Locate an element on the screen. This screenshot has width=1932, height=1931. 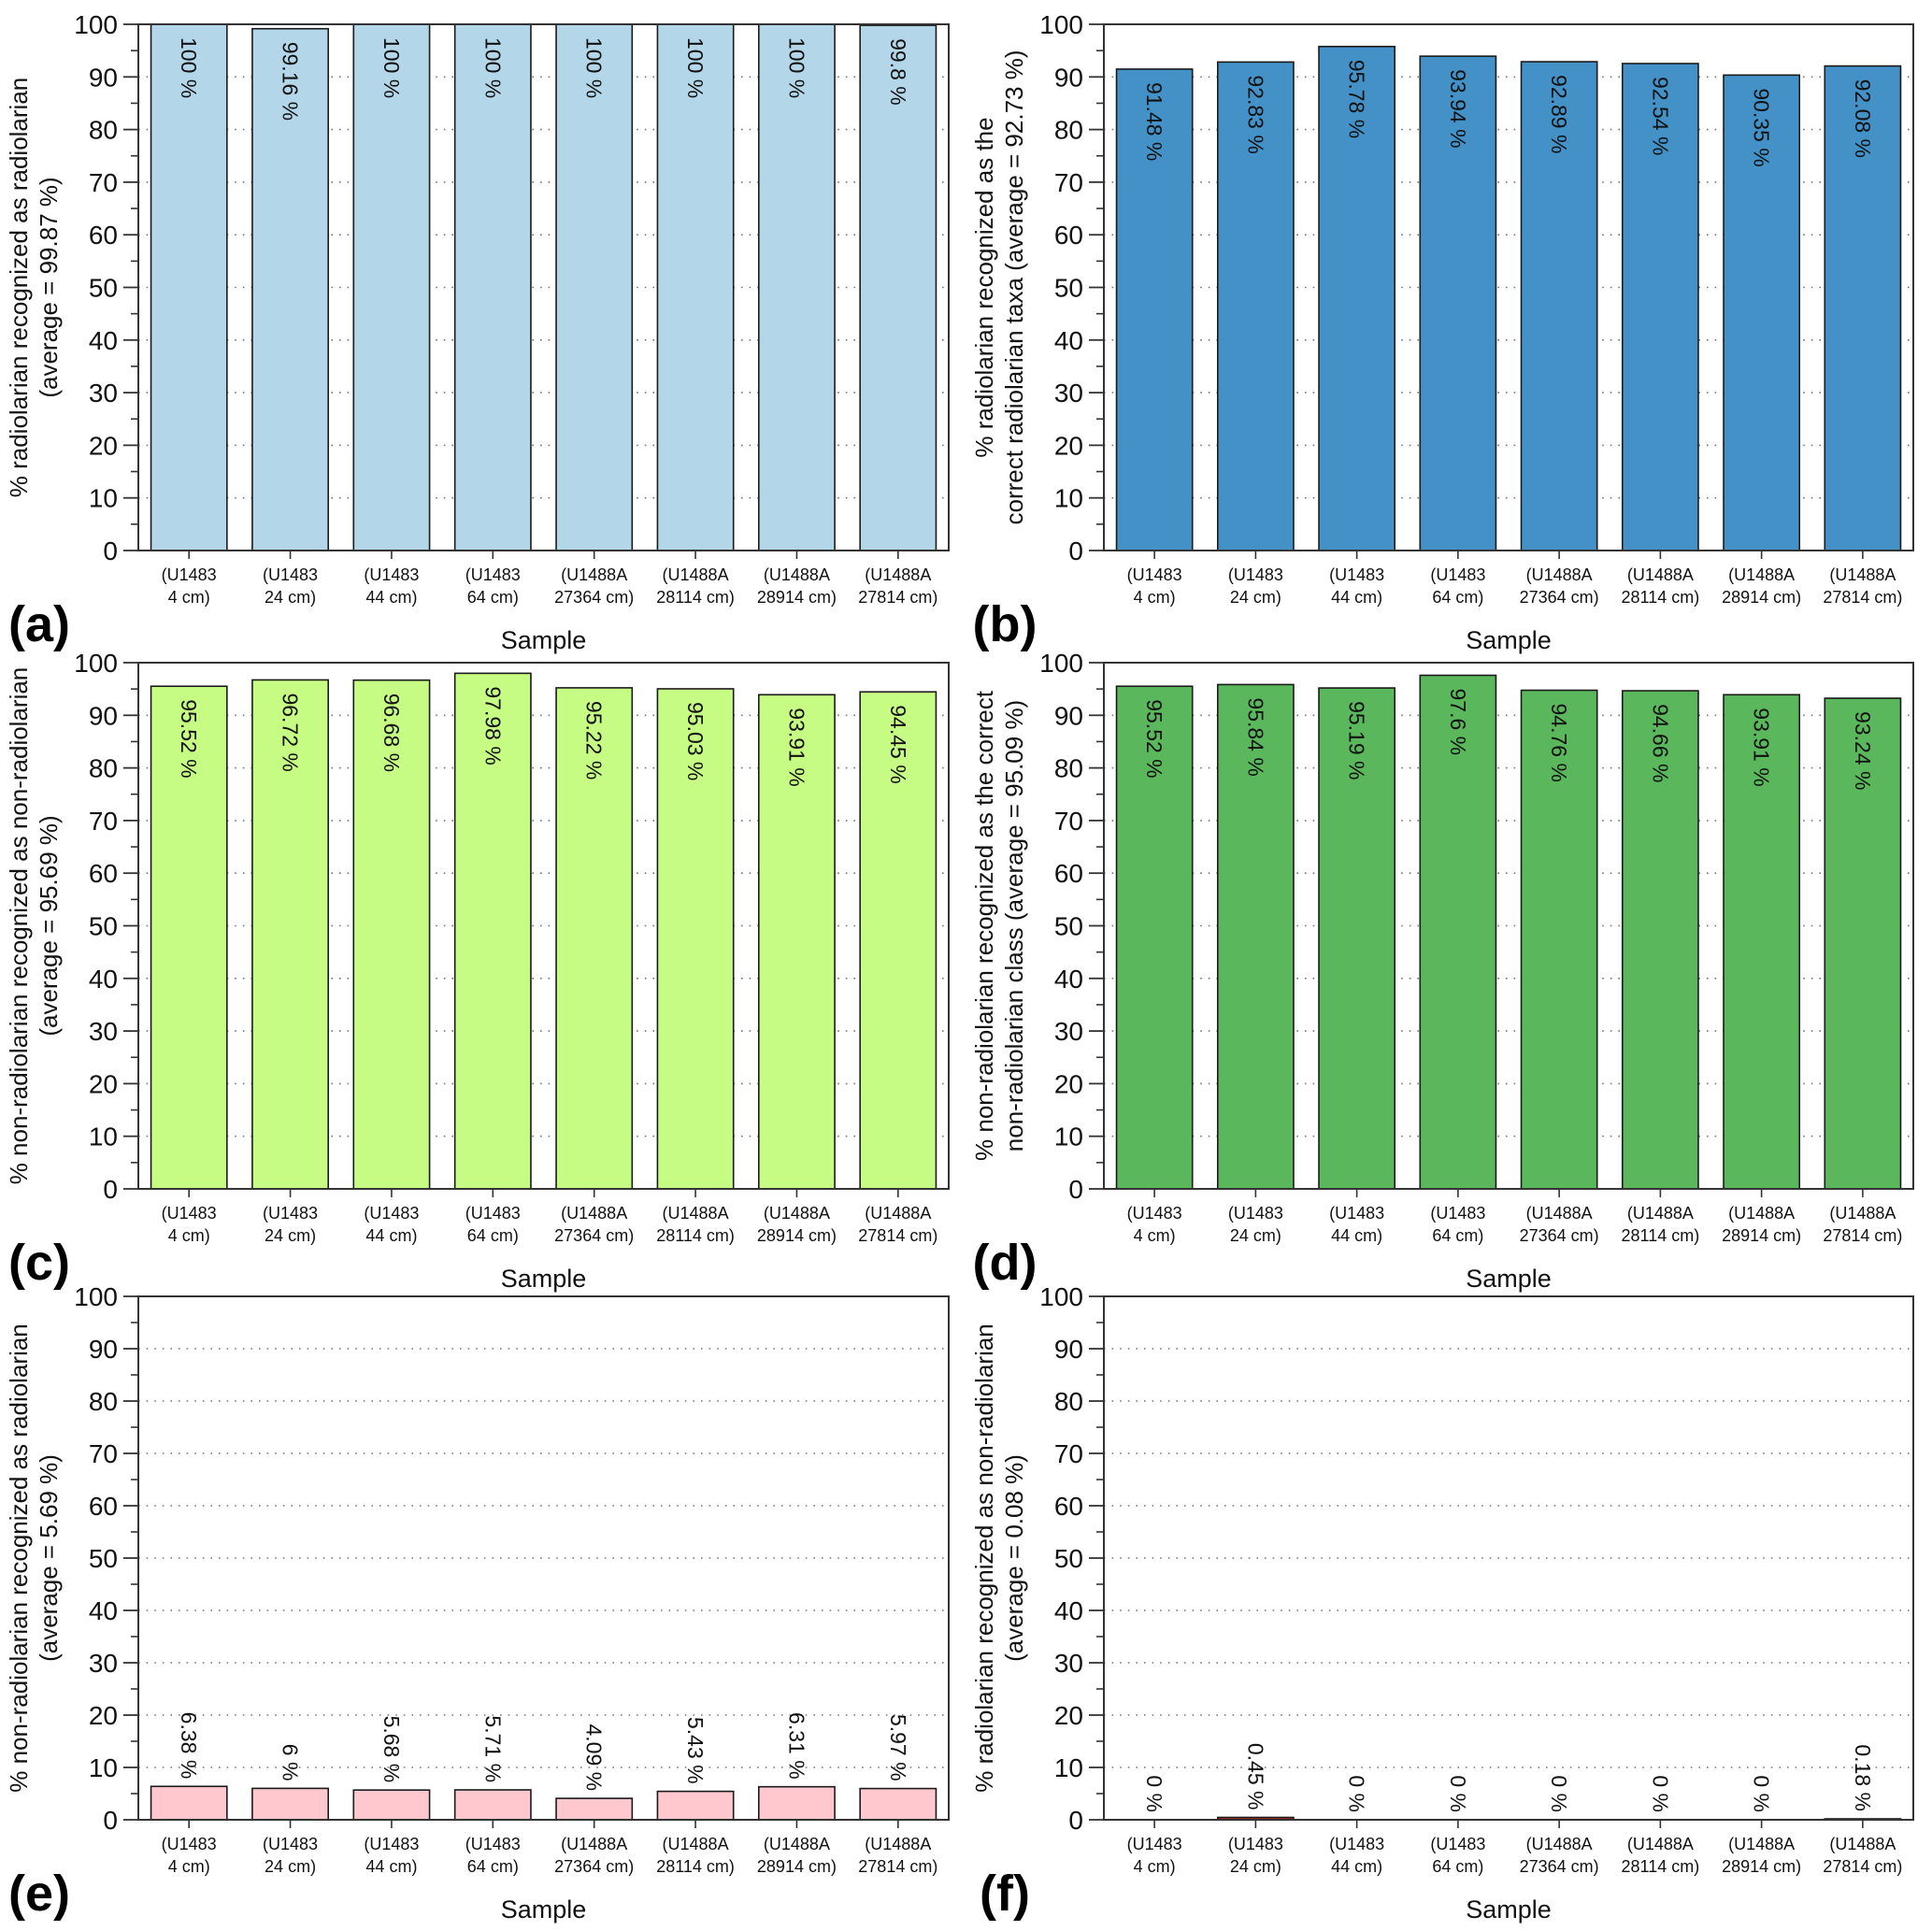
bar-value-label: 5.43 % is located at coordinates (695, 1751).